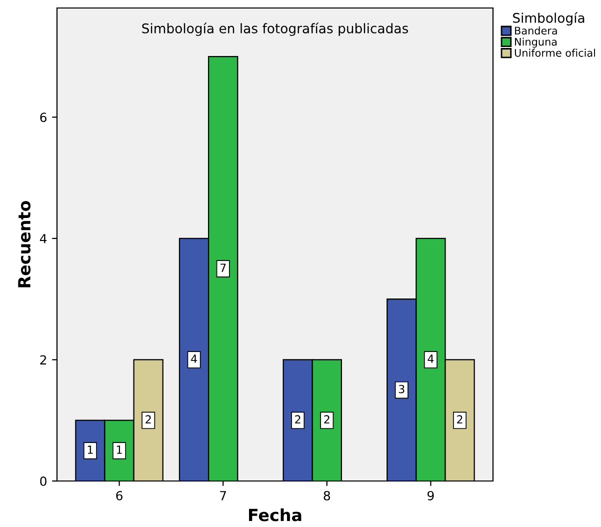 The height and width of the screenshot is (527, 601). What do you see at coordinates (555, 52) in the screenshot?
I see `legend-label: Uniforme oficial` at bounding box center [555, 52].